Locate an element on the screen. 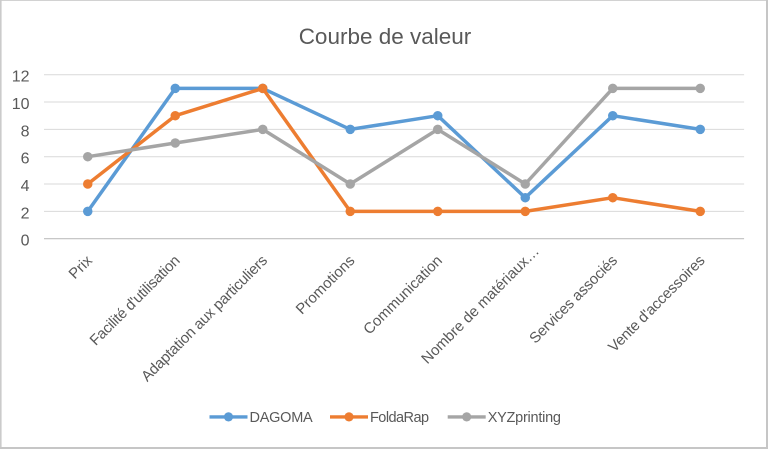 The width and height of the screenshot is (768, 454). svg-text: 4 is located at coordinates (25, 186).